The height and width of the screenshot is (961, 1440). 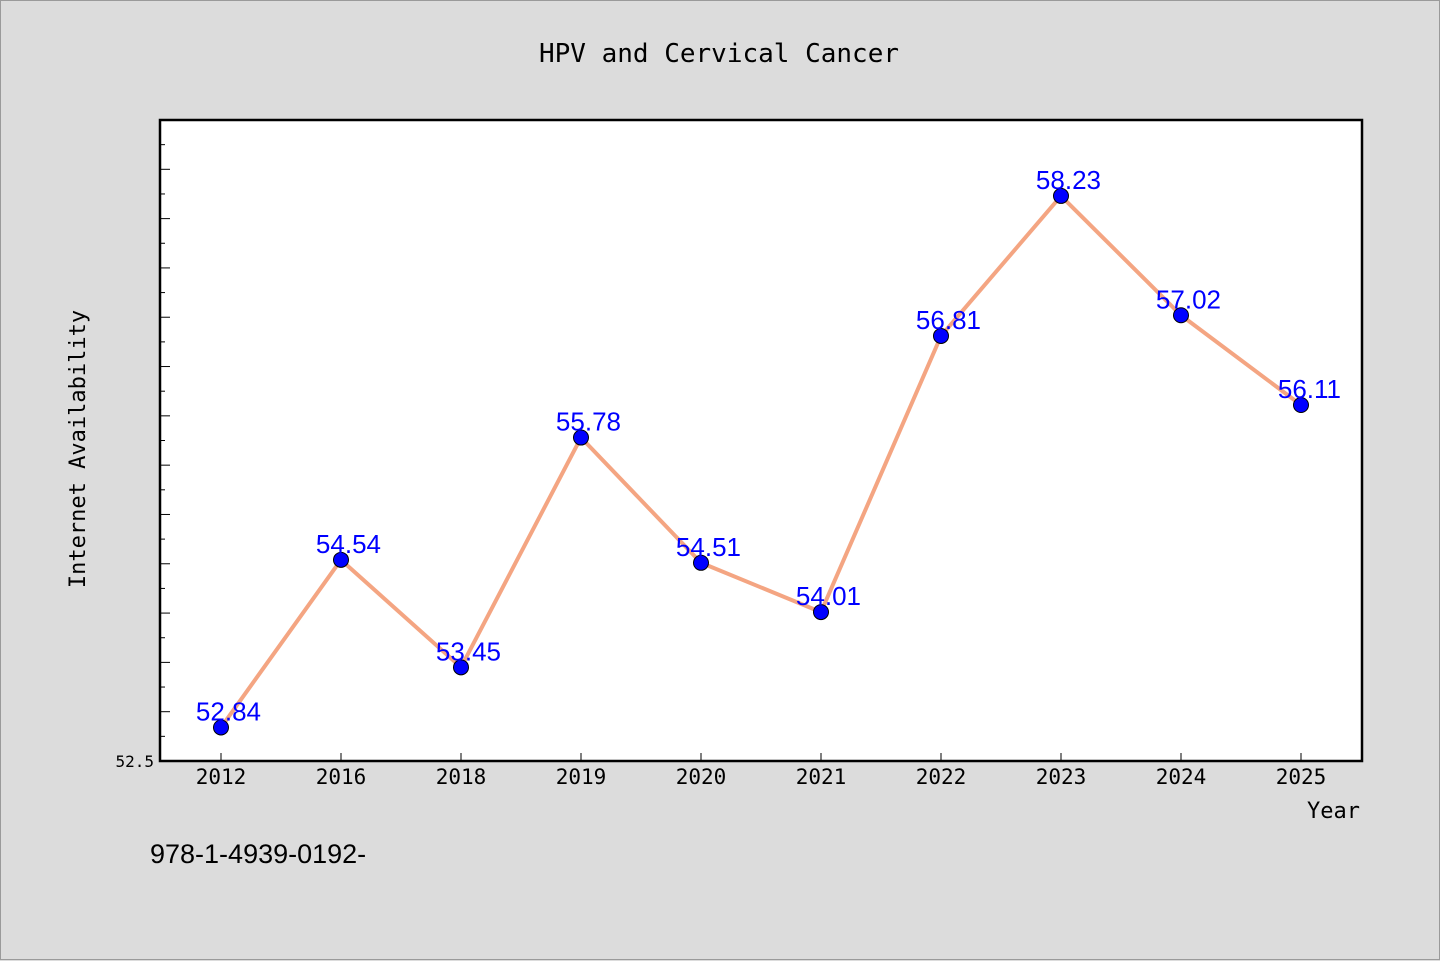 I want to click on data-label: 54.01, so click(x=828, y=596).